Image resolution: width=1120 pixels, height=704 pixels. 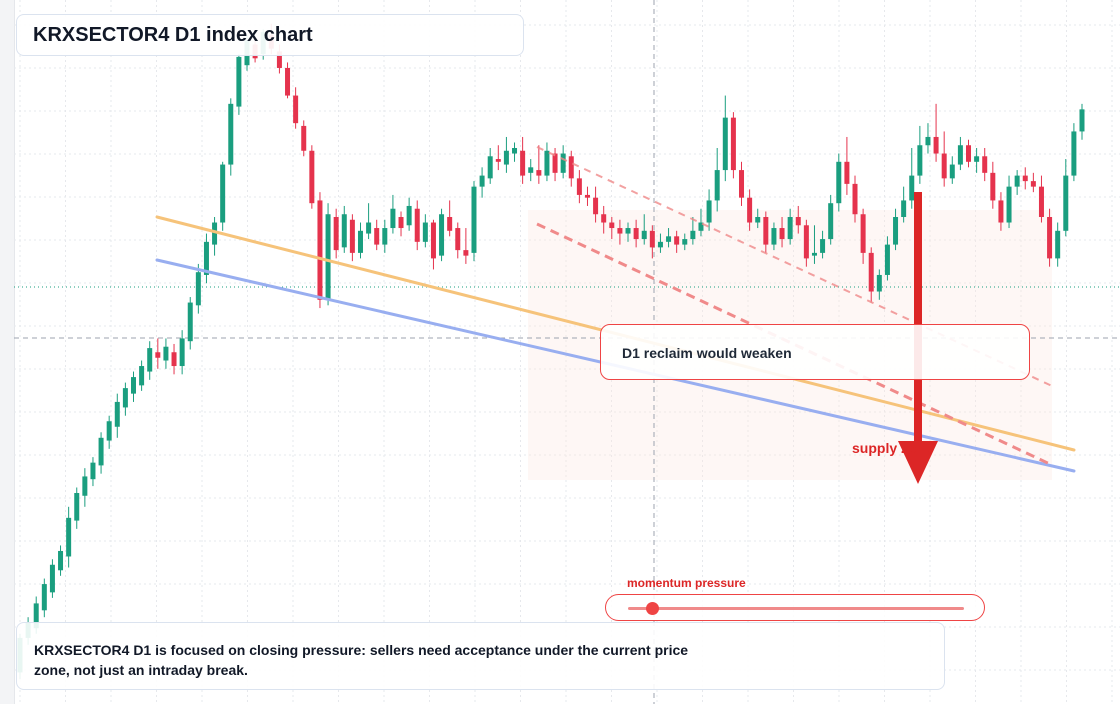 What do you see at coordinates (795, 607) in the screenshot?
I see `momentum-slider` at bounding box center [795, 607].